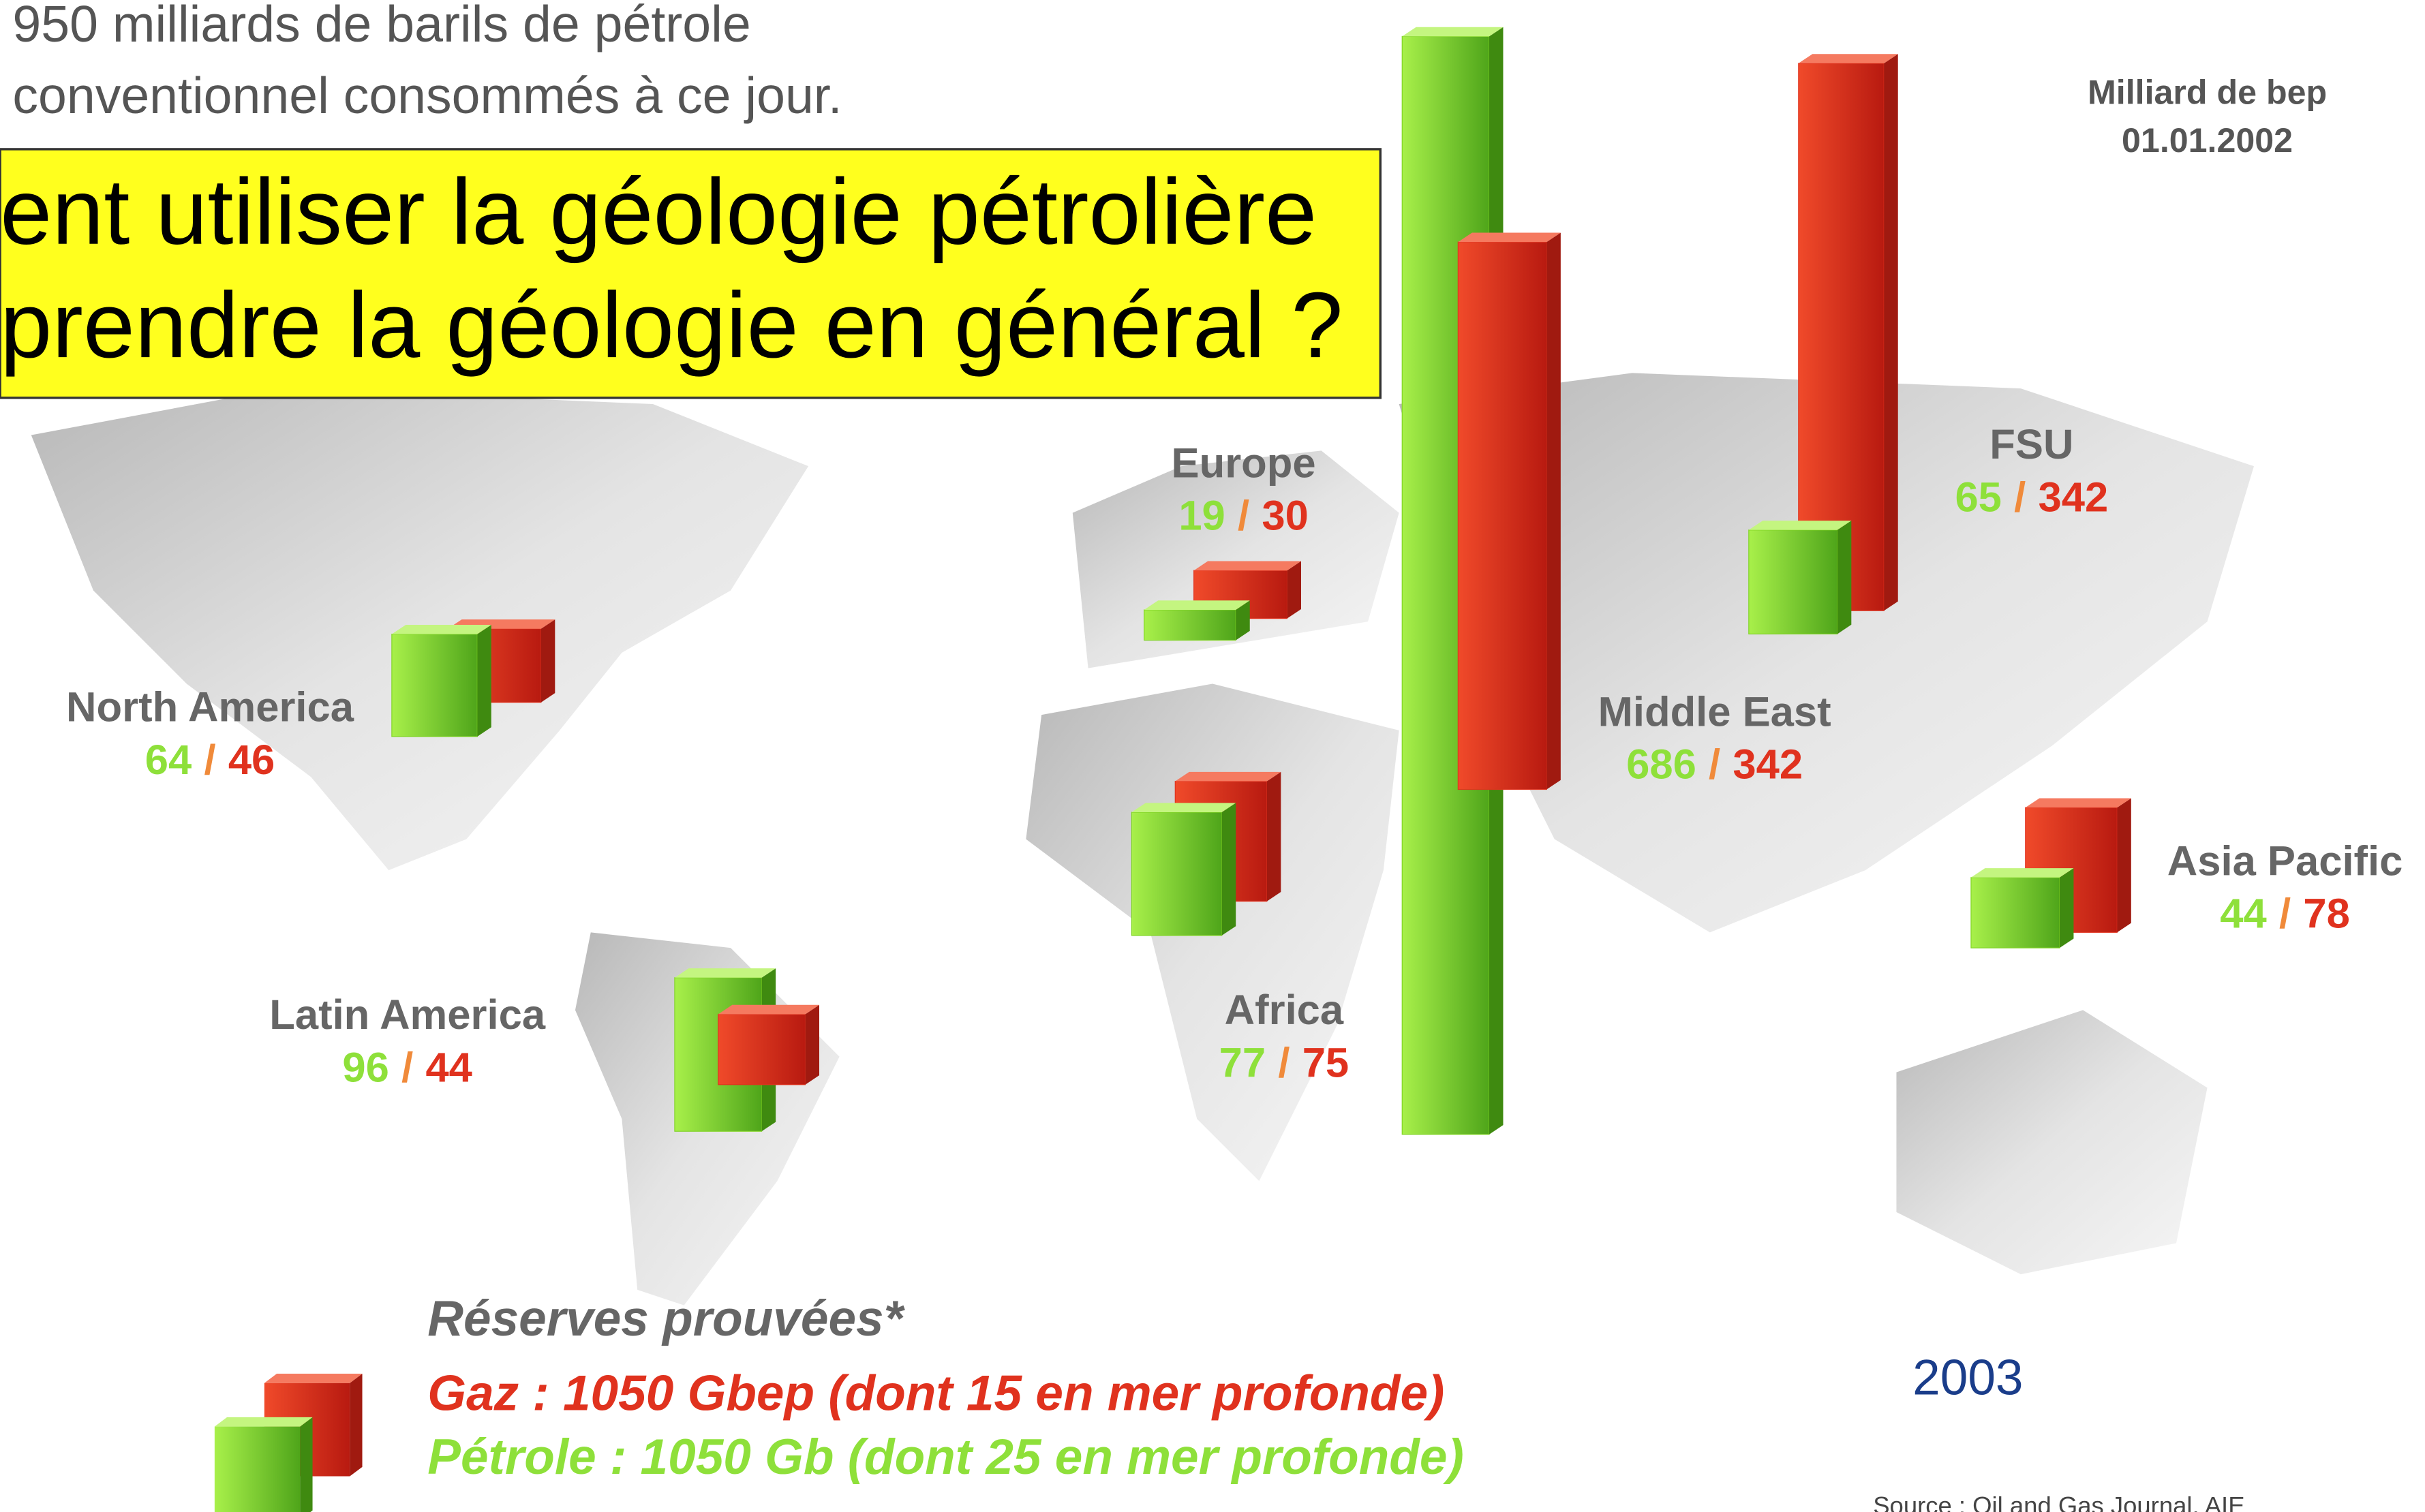 The width and height of the screenshot is (2425, 1512). What do you see at coordinates (2031, 444) in the screenshot?
I see `region-label: FSU` at bounding box center [2031, 444].